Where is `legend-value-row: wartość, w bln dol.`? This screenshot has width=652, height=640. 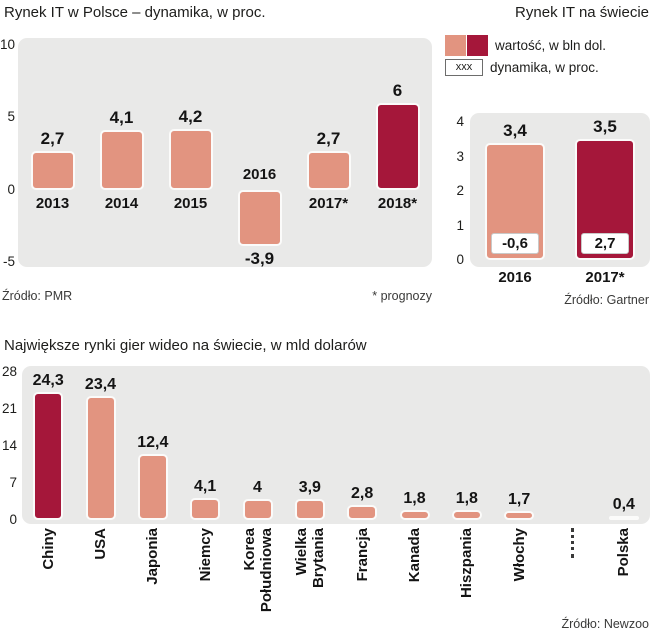 legend-value-row: wartość, w bln dol. is located at coordinates (525, 45).